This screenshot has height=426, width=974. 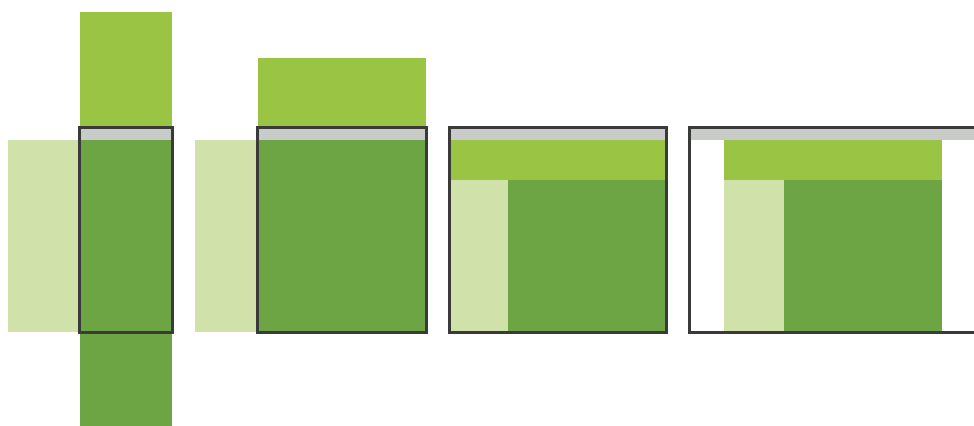 I want to click on panel-2-title-bar, so click(x=342, y=134).